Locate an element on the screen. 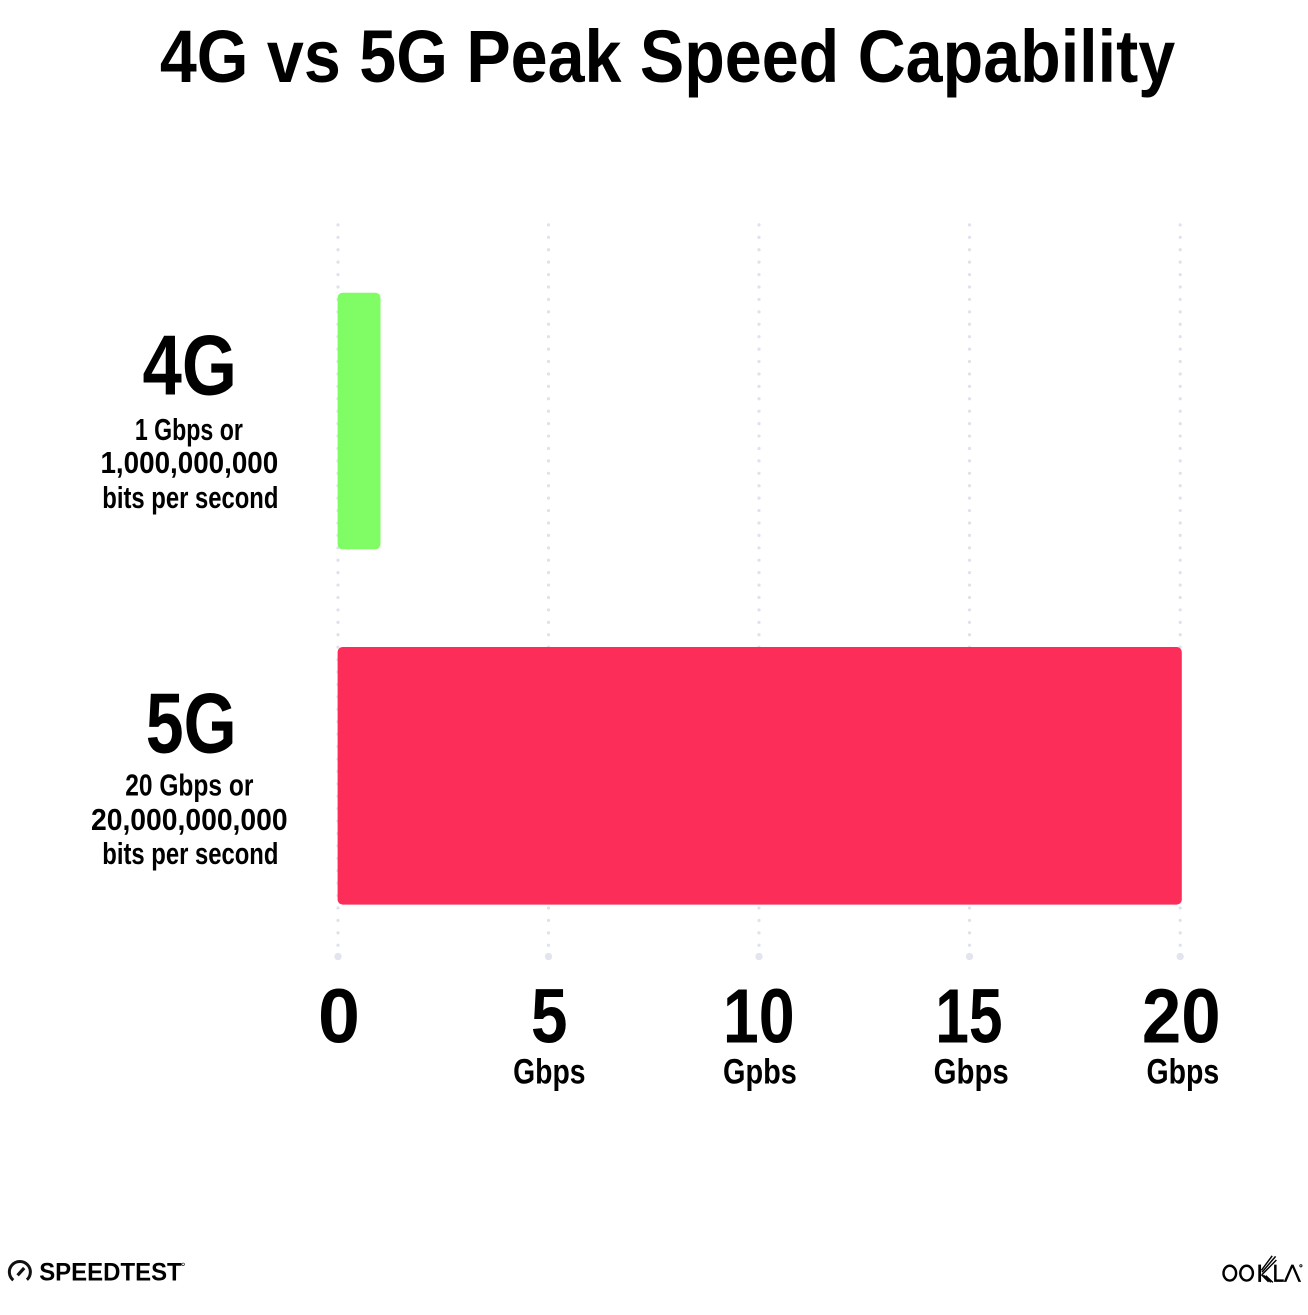 This screenshot has height=1315, width=1308. svg-text: 20 Gbps or is located at coordinates (189, 785).